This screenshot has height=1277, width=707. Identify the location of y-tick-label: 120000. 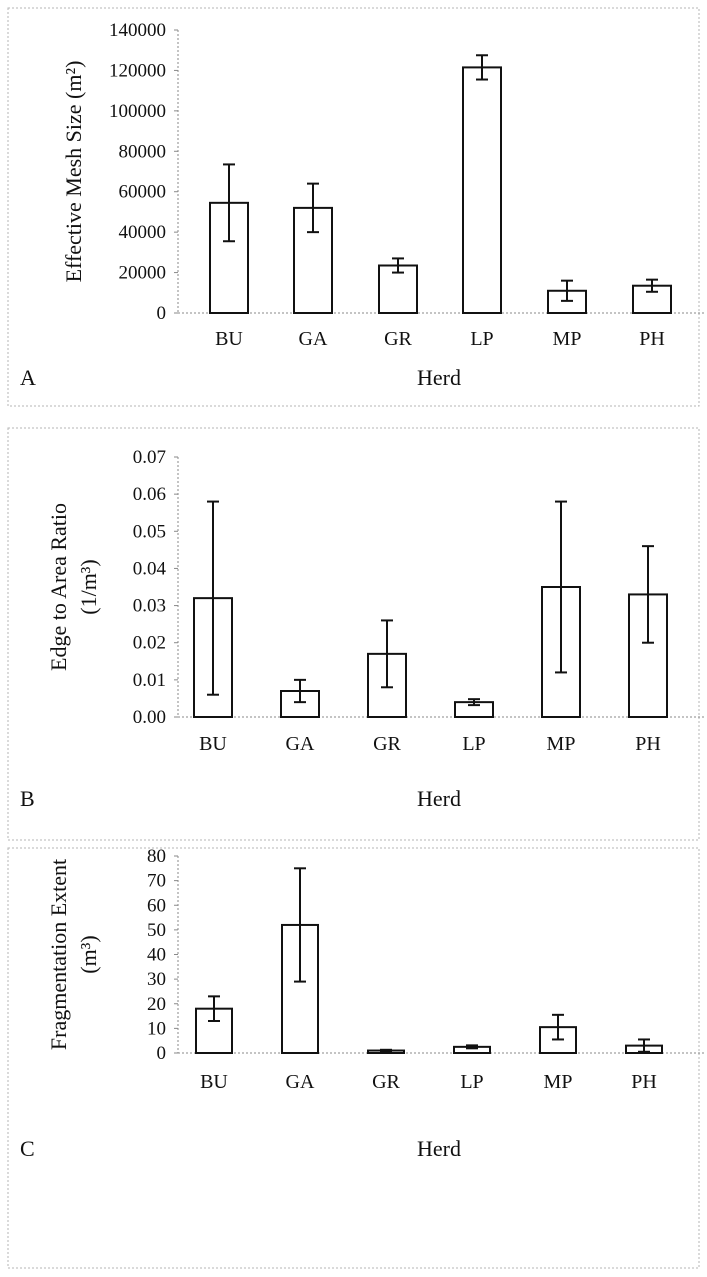
(137, 70).